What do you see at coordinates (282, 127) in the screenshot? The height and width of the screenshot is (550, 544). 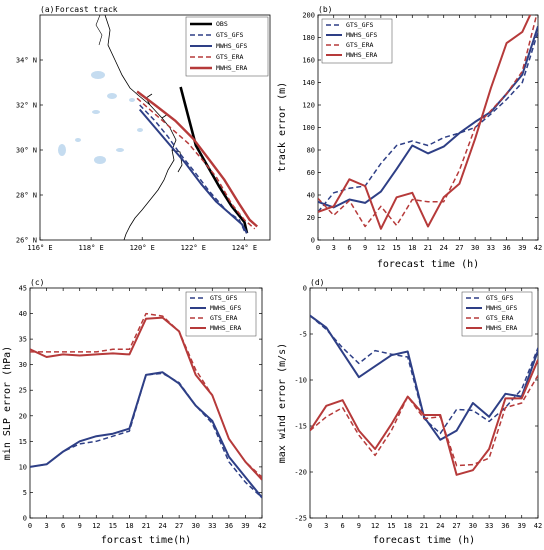 I see `panel-b-ylabel: track error (m)` at bounding box center [282, 127].